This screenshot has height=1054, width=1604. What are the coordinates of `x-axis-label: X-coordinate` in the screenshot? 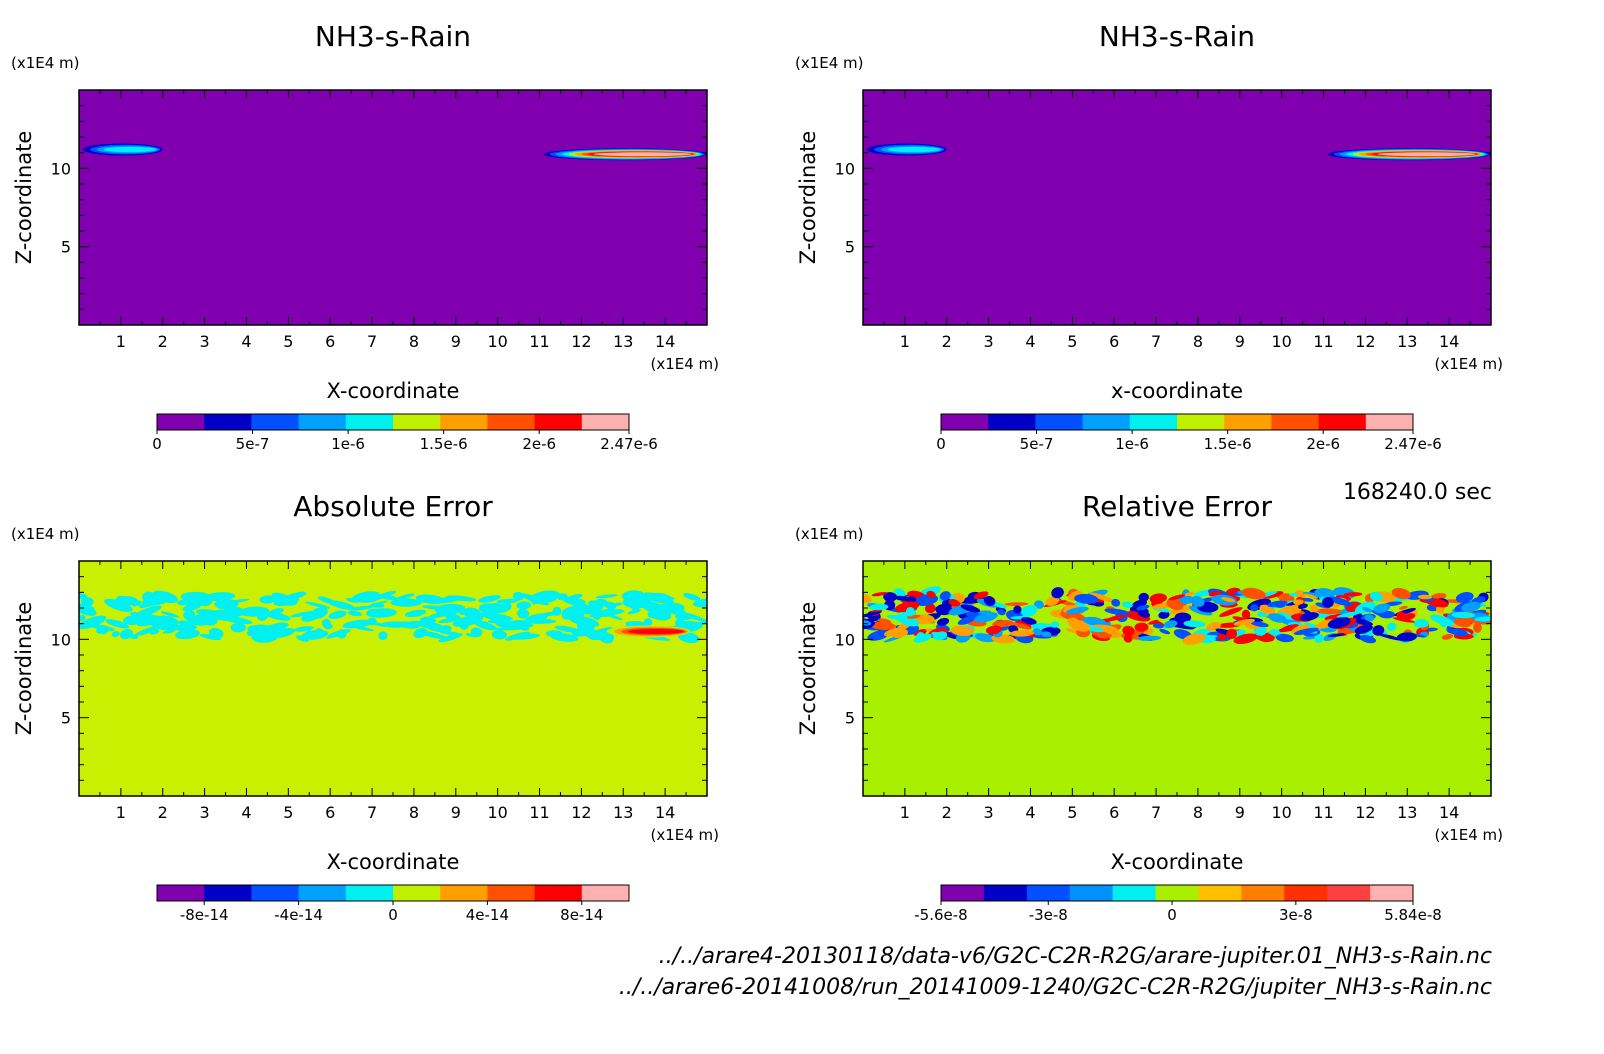 It's located at (1177, 862).